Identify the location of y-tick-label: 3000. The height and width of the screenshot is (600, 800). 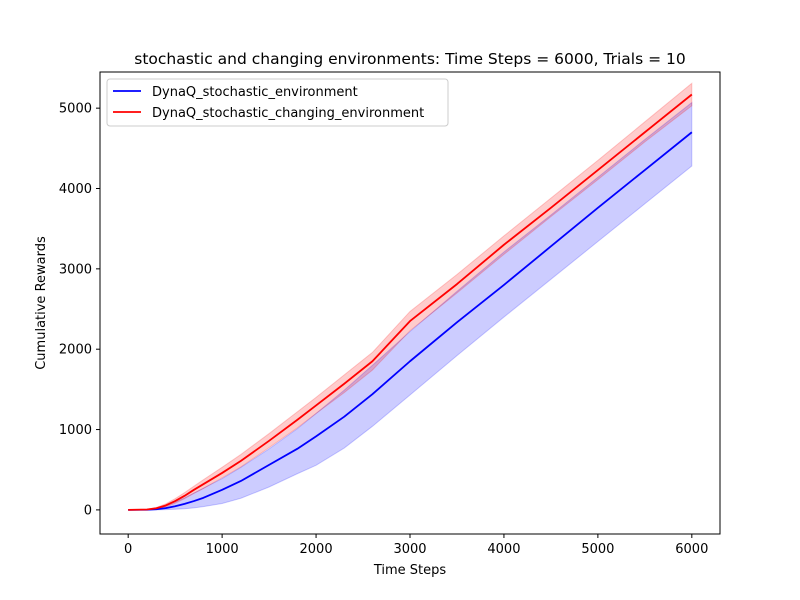
(75, 269).